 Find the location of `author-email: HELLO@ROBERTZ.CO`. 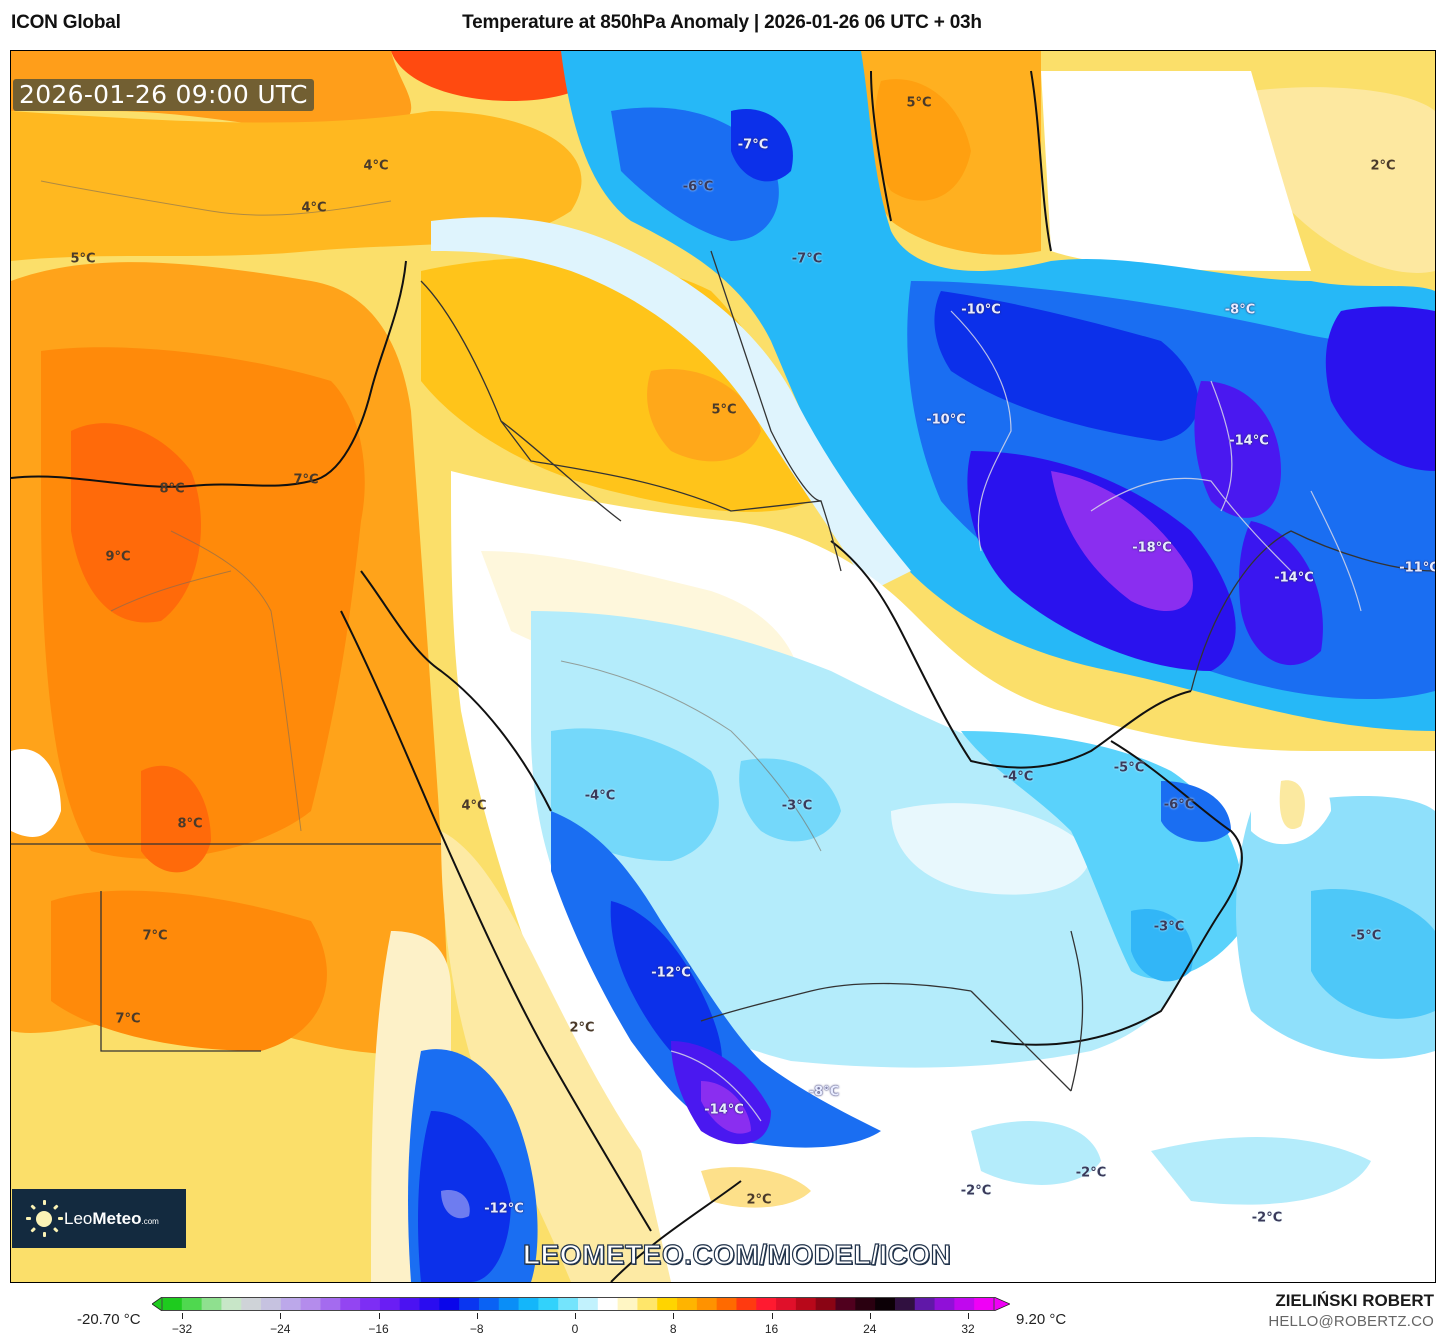

author-email: HELLO@ROBERTZ.CO is located at coordinates (1351, 1321).